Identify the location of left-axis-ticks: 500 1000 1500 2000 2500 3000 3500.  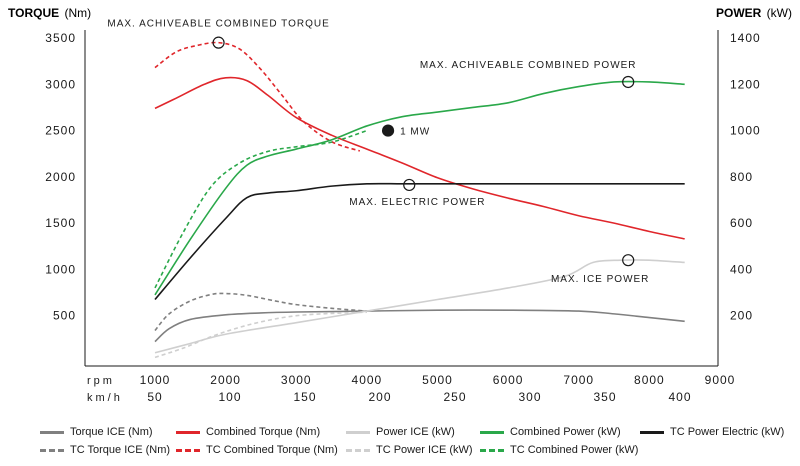
(60, 177).